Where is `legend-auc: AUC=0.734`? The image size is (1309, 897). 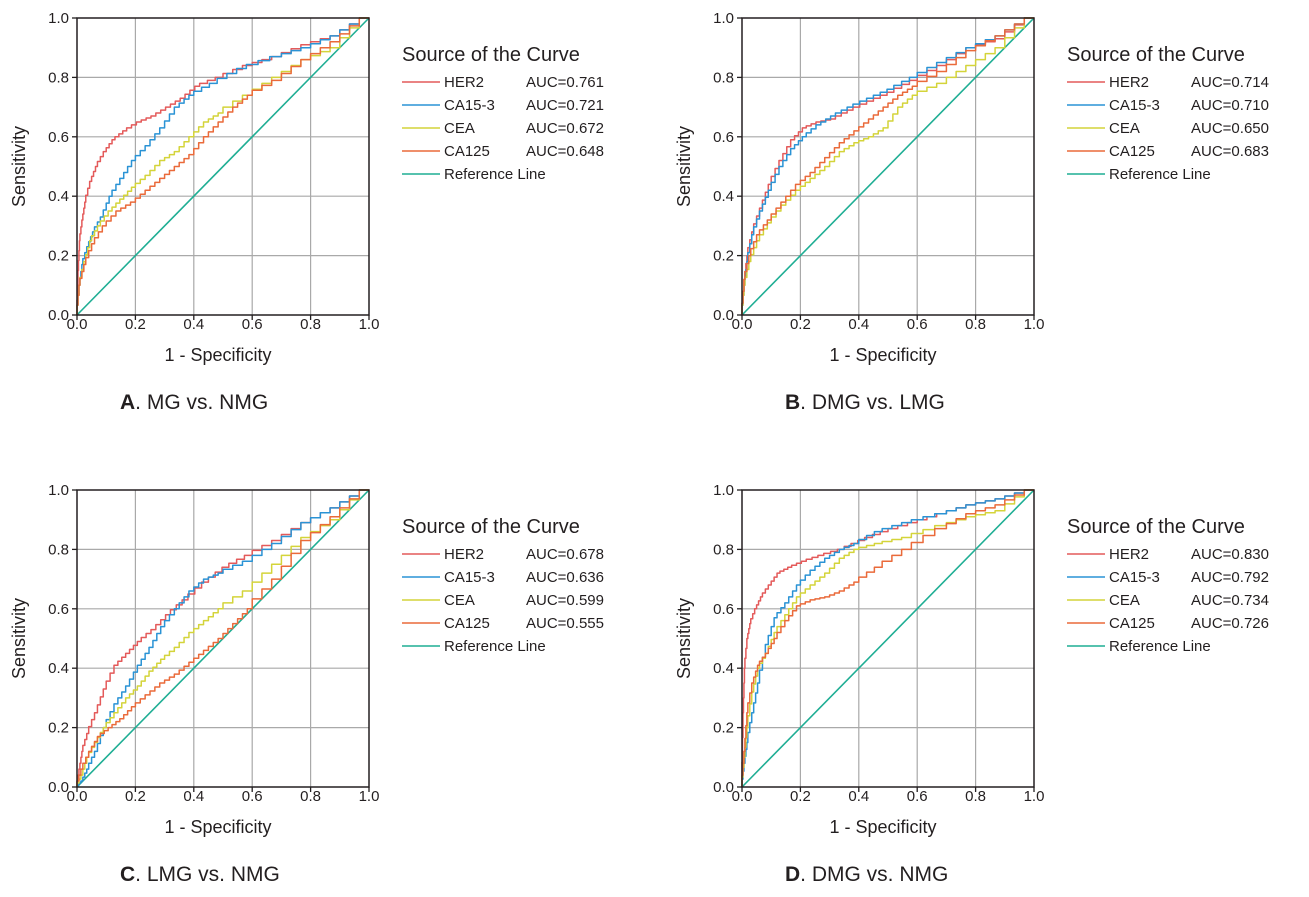 legend-auc: AUC=0.734 is located at coordinates (1230, 600).